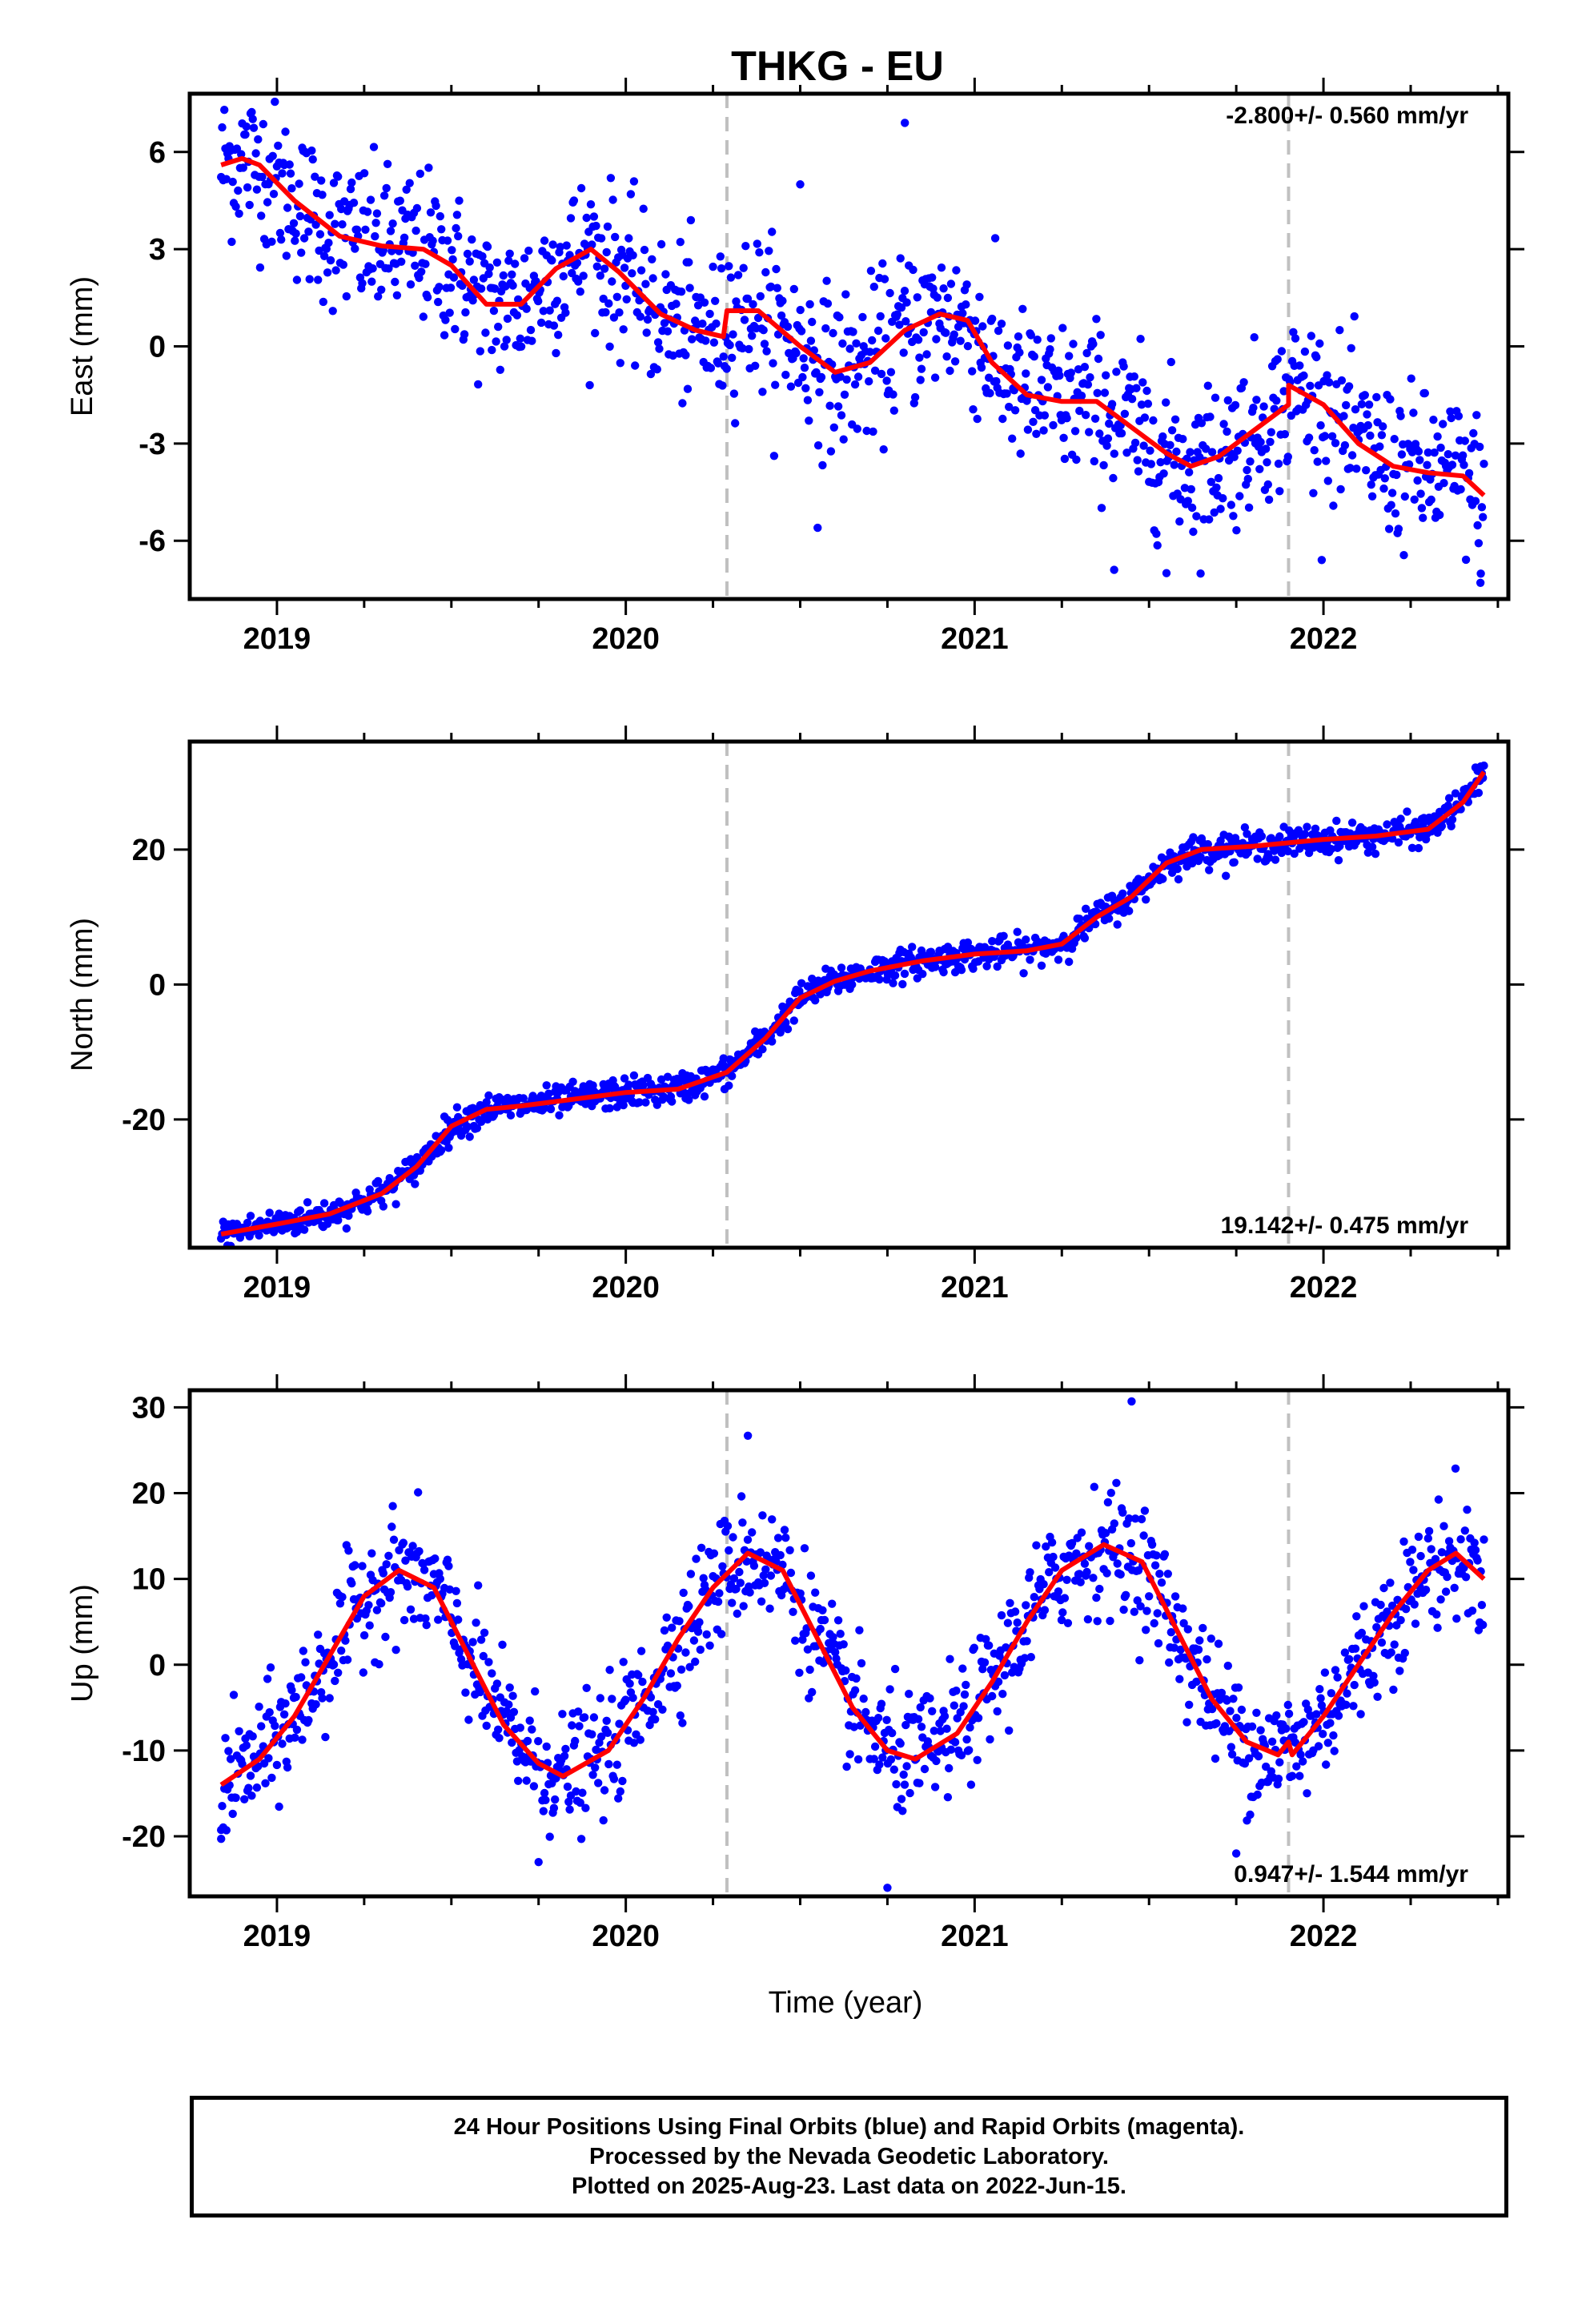 The height and width of the screenshot is (2324, 1582). Describe the element at coordinates (152, 541) in the screenshot. I see `y-tick-label: -6` at that location.